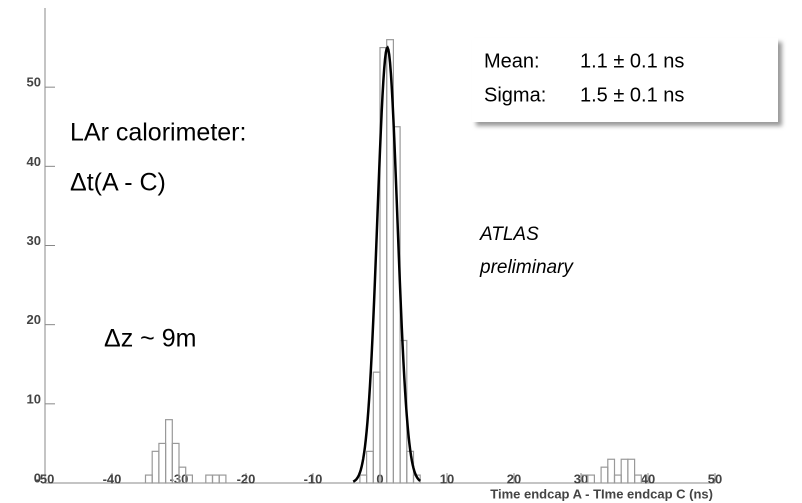 Image resolution: width=802 pixels, height=503 pixels. Describe the element at coordinates (34, 319) in the screenshot. I see `y-tick-label: 20` at that location.